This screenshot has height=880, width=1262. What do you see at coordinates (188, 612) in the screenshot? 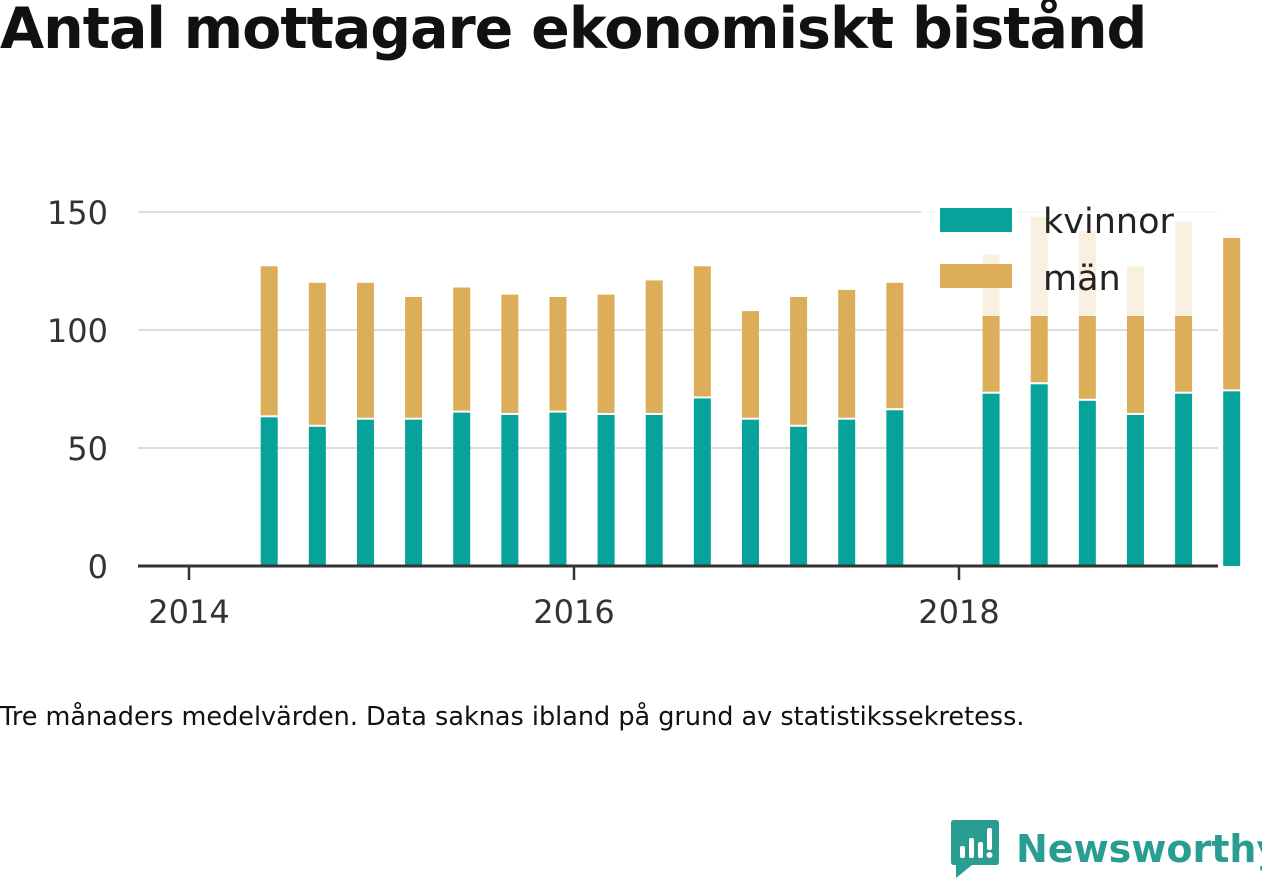
I see `x-tick-label: 2014` at bounding box center [188, 612].